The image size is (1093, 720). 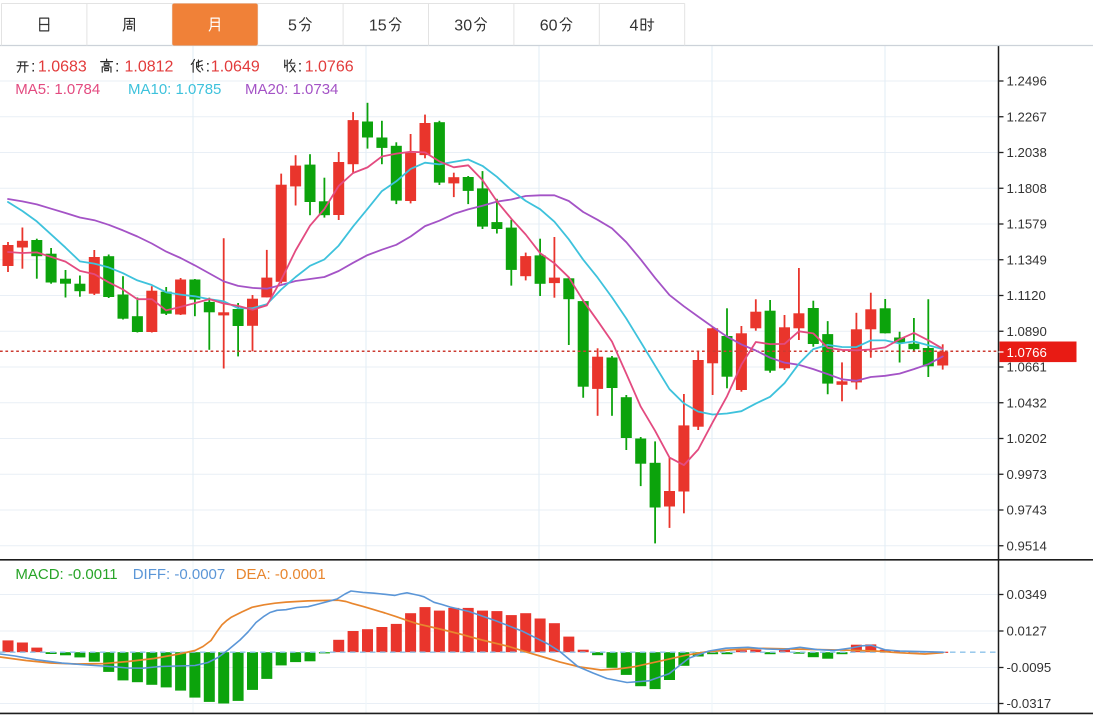 I want to click on svg-text: MA20: 1.0734, so click(x=291, y=89).